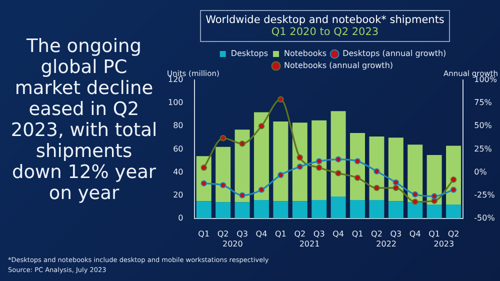  I want to click on text: 2023, so click(444, 243).